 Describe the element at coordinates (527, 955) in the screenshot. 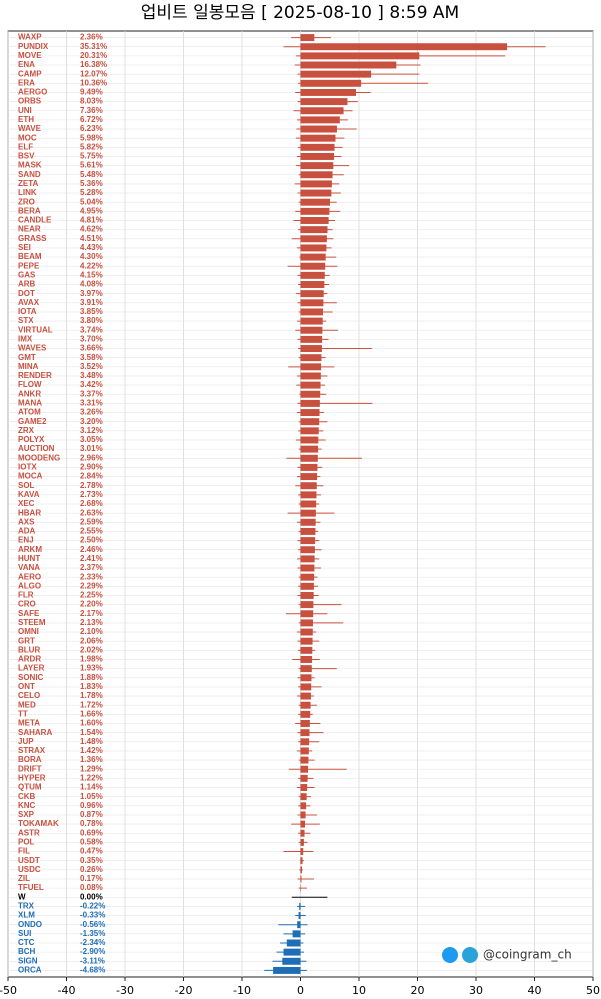

I see `watermark: @coingram_ch` at that location.